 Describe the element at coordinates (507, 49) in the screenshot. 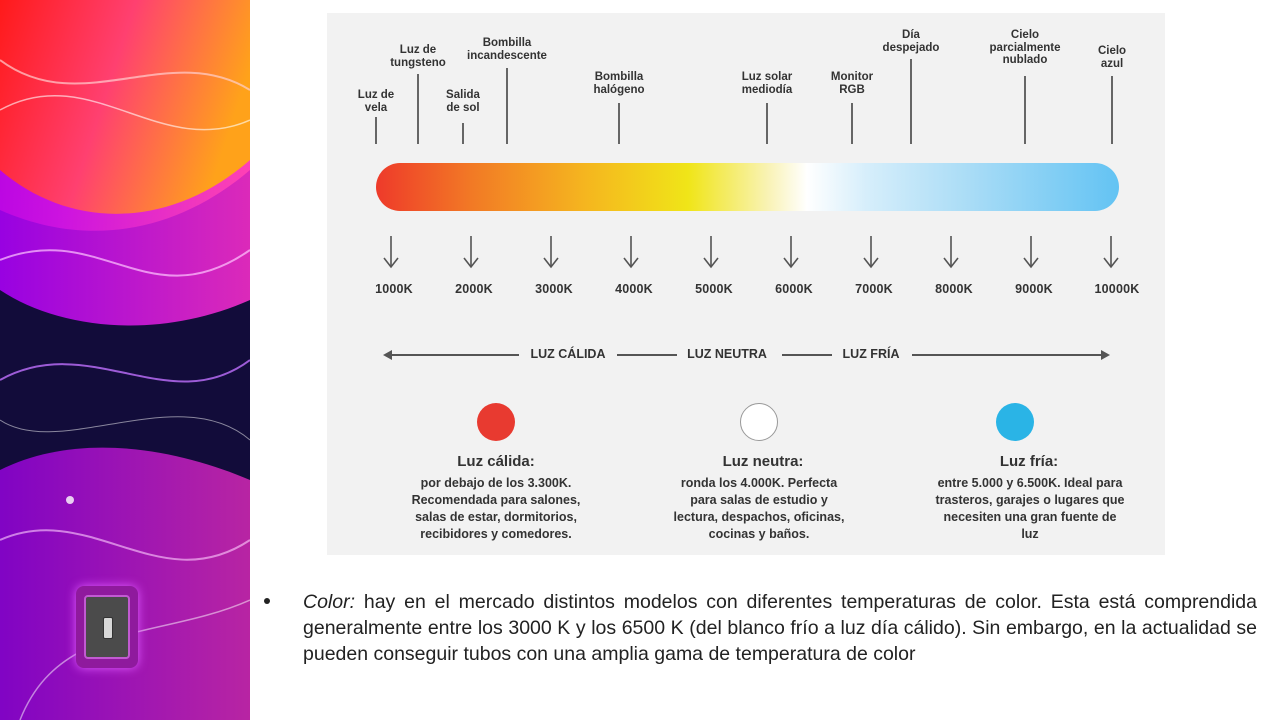

I see `light-source-label: Bombilla incandescente` at that location.